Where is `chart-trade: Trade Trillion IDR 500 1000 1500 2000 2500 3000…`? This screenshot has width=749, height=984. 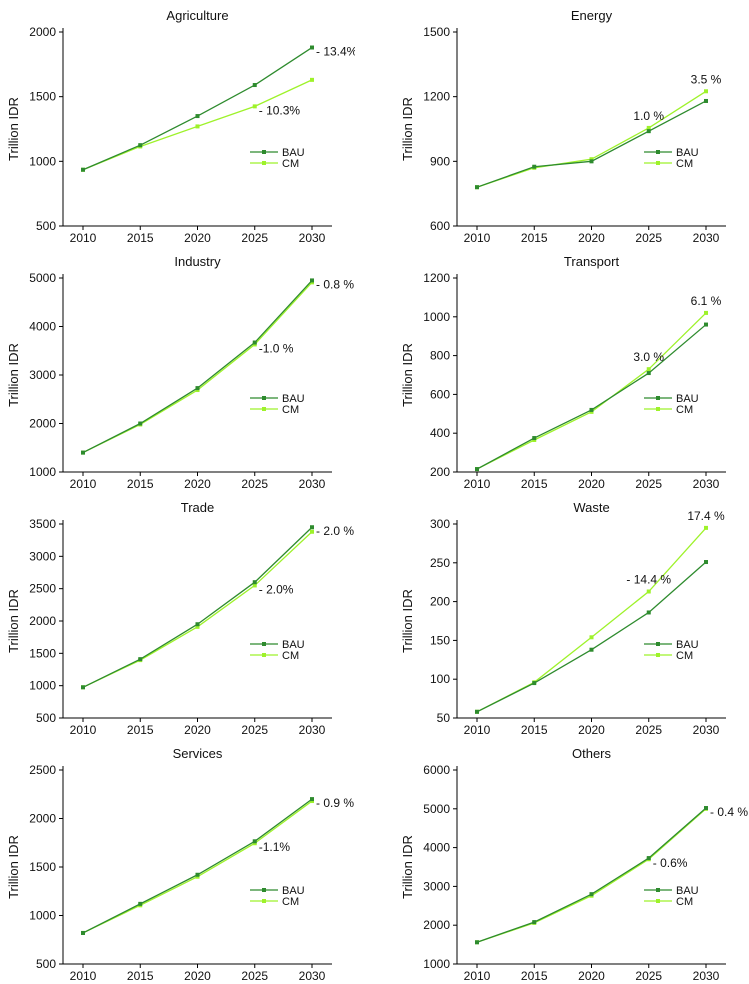 chart-trade: Trade Trillion IDR 500 1000 1500 2000 2500 3000… is located at coordinates (180, 618).